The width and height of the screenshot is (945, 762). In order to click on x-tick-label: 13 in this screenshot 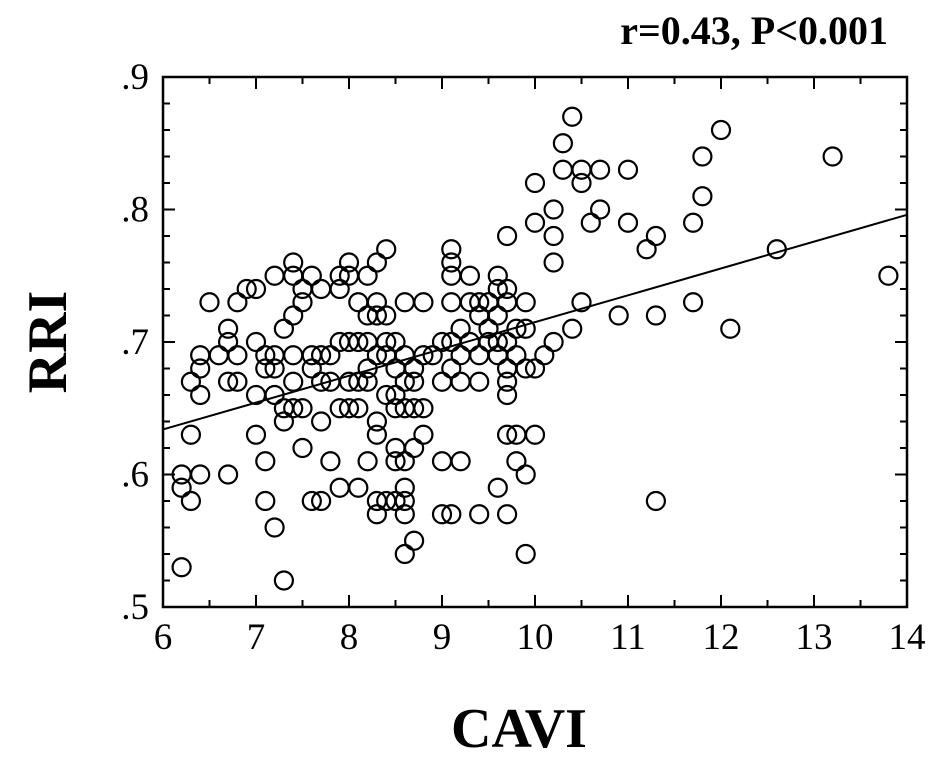, I will do `click(814, 637)`.